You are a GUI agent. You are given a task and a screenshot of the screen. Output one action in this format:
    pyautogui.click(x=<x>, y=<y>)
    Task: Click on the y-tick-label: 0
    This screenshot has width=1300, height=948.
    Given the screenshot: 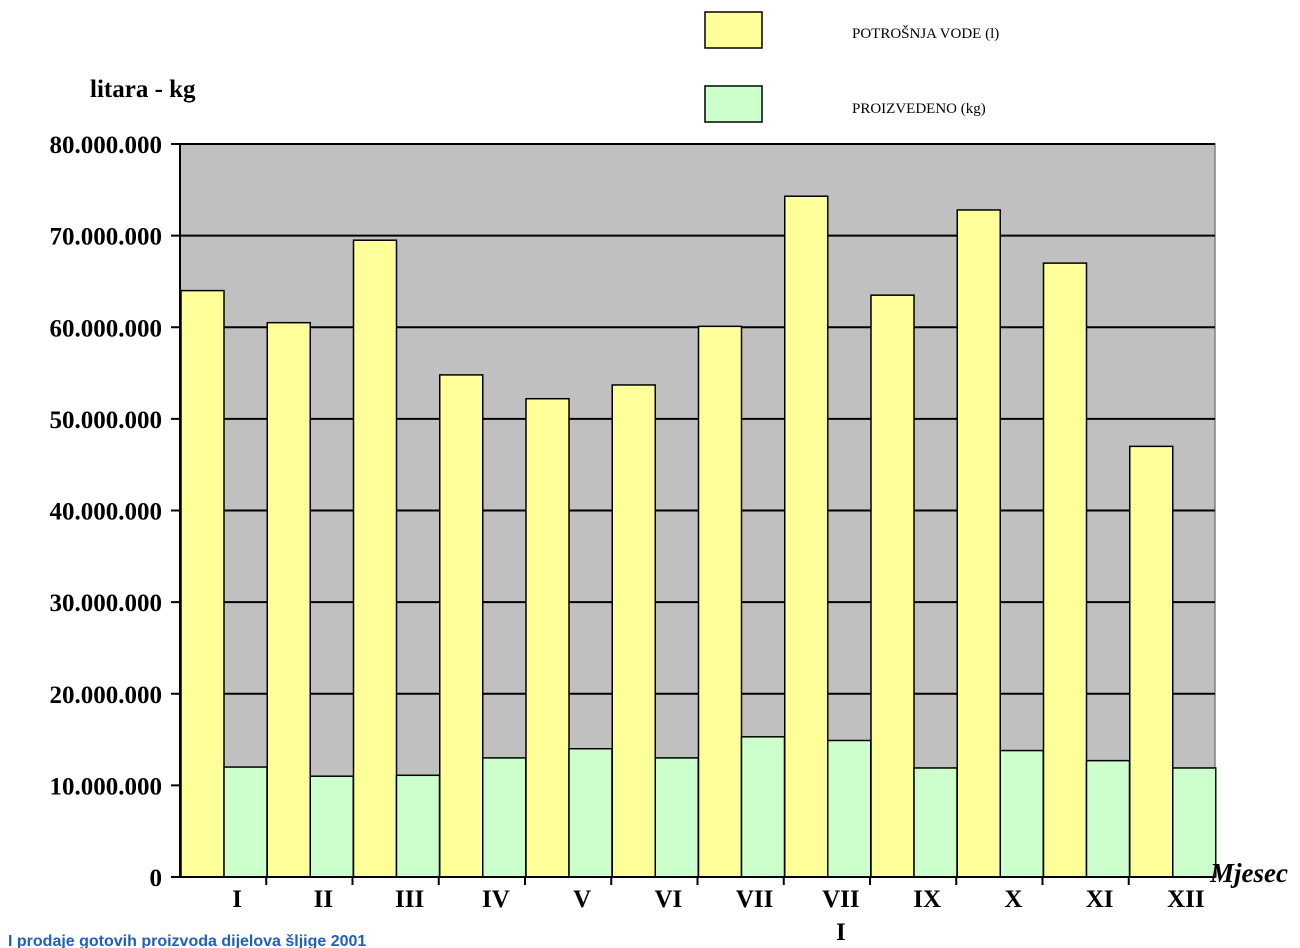 What is the action you would take?
    pyautogui.click(x=156, y=878)
    